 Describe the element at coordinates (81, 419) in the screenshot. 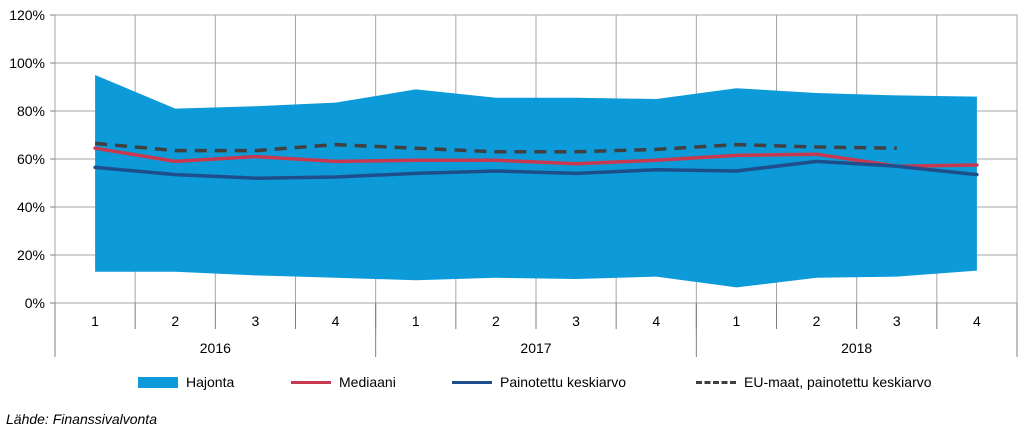

I see `source-note: Lähde: Finanssivalvonta` at that location.